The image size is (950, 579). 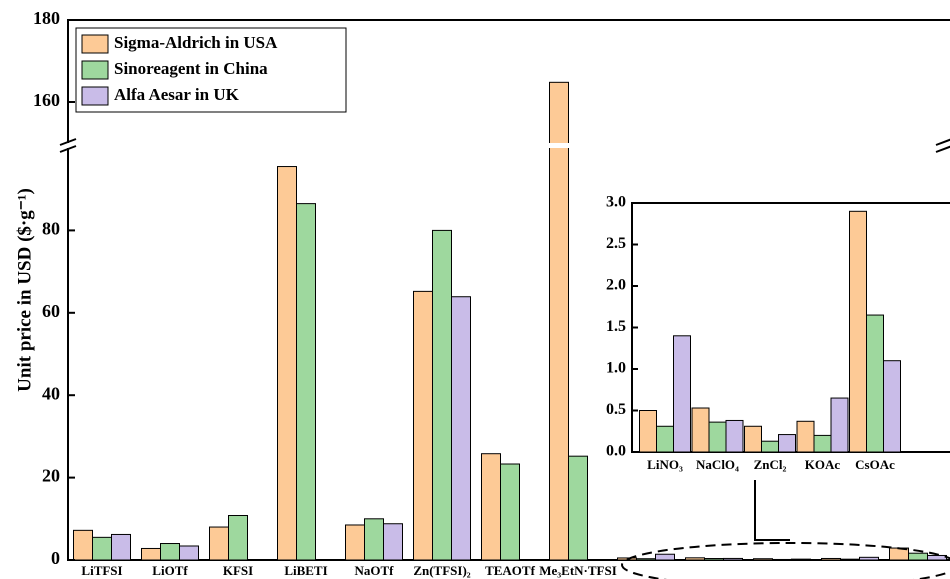 I want to click on x-tick-label: TEAOTf, so click(x=510, y=570).